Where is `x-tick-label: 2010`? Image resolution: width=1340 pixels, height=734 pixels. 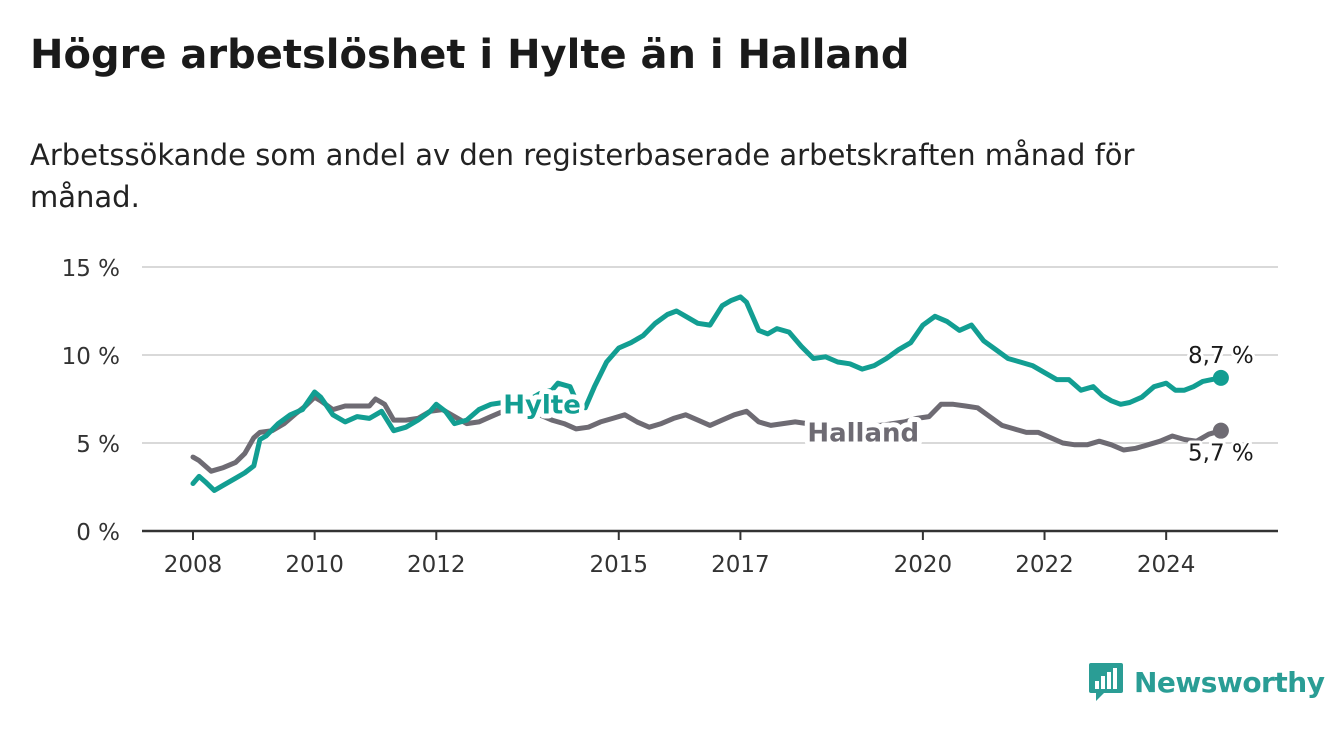
x-tick-label: 2010 is located at coordinates (314, 565).